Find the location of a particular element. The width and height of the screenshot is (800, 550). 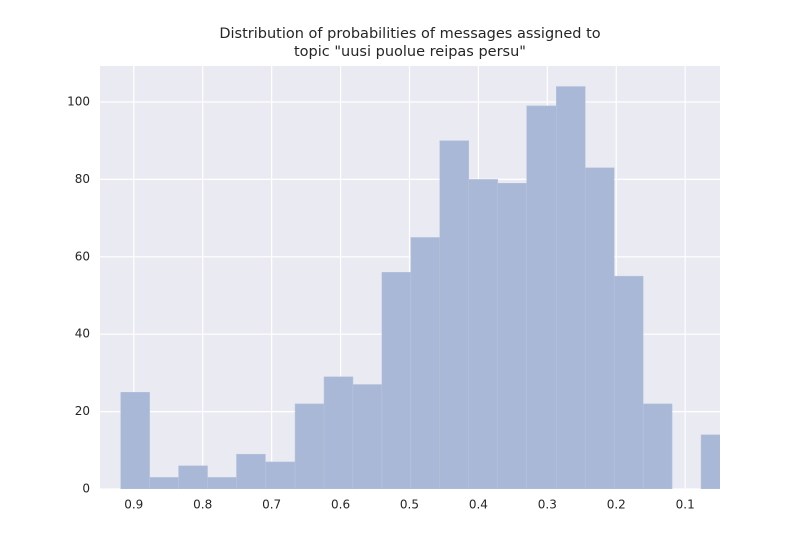

y-tick-label: 100 is located at coordinates (78, 101).